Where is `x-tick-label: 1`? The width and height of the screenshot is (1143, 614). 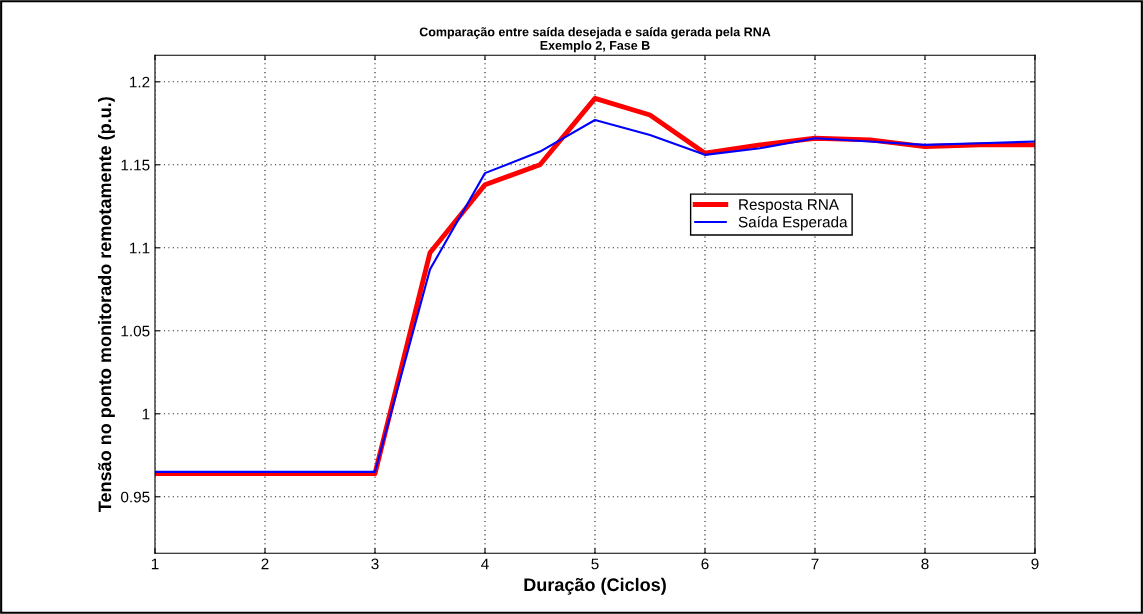
x-tick-label: 1 is located at coordinates (155, 564).